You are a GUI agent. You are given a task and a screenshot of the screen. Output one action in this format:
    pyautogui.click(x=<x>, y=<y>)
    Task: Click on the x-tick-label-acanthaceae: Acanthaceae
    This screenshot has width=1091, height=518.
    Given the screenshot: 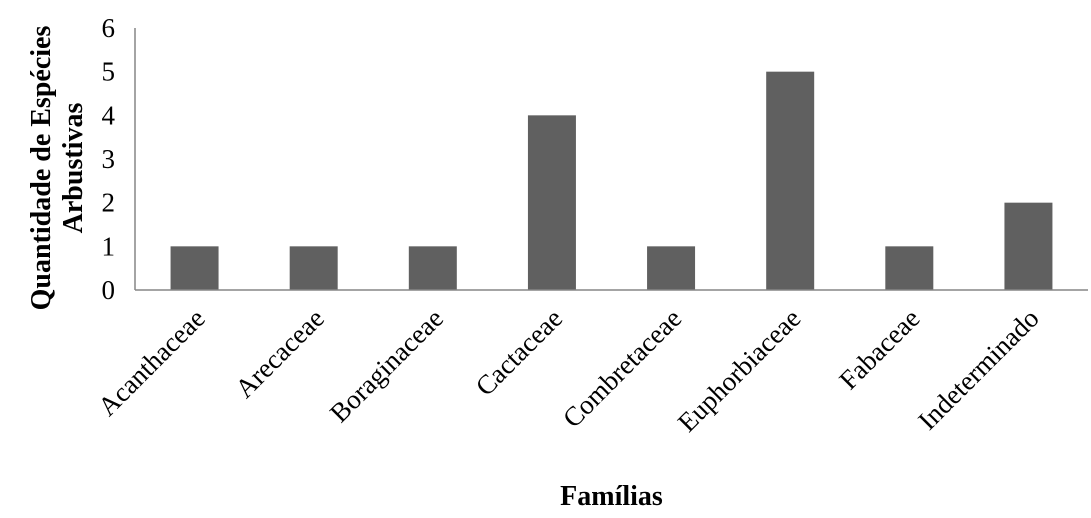 What is the action you would take?
    pyautogui.click(x=151, y=362)
    